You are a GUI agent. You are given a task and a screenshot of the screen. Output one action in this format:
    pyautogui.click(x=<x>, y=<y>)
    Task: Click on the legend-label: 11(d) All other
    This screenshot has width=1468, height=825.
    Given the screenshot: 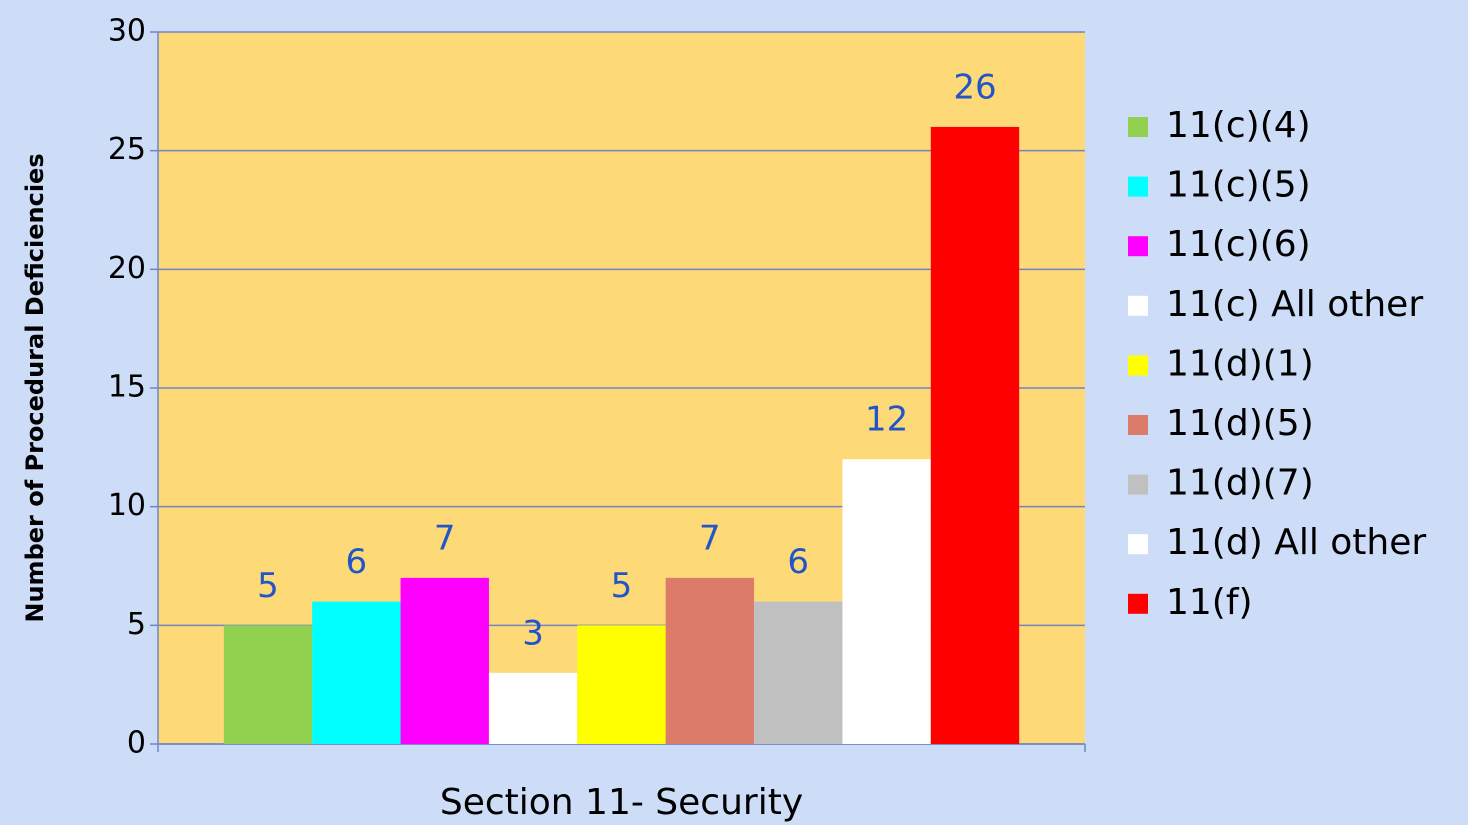 What is the action you would take?
    pyautogui.click(x=1296, y=542)
    